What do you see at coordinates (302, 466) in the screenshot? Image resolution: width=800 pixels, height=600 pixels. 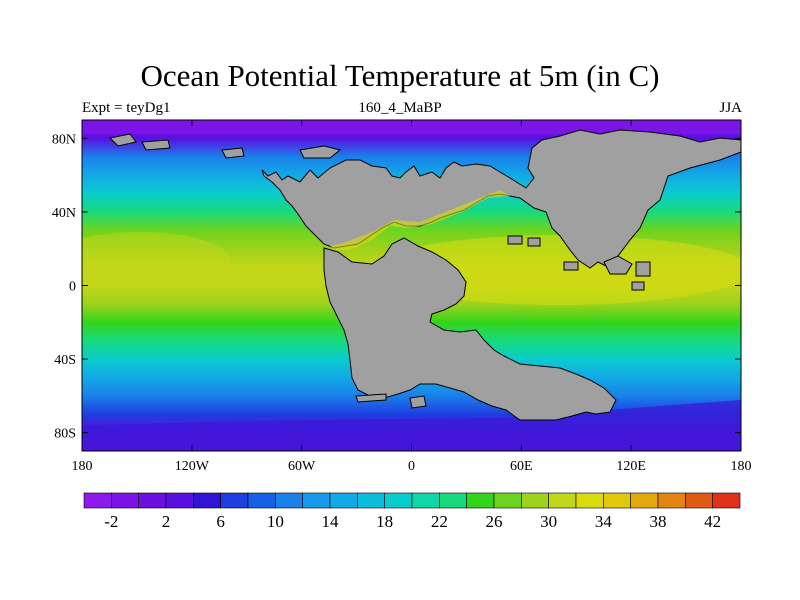 I see `x-tick-label: 60W` at bounding box center [302, 466].